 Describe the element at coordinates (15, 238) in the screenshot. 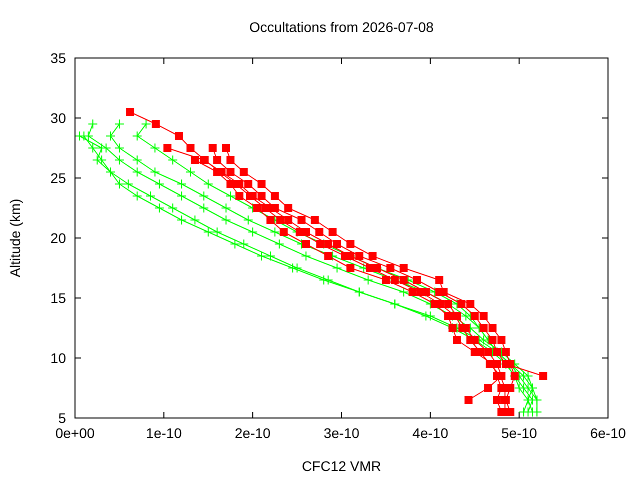

I see `y-axis-title: Altitude (km)` at that location.